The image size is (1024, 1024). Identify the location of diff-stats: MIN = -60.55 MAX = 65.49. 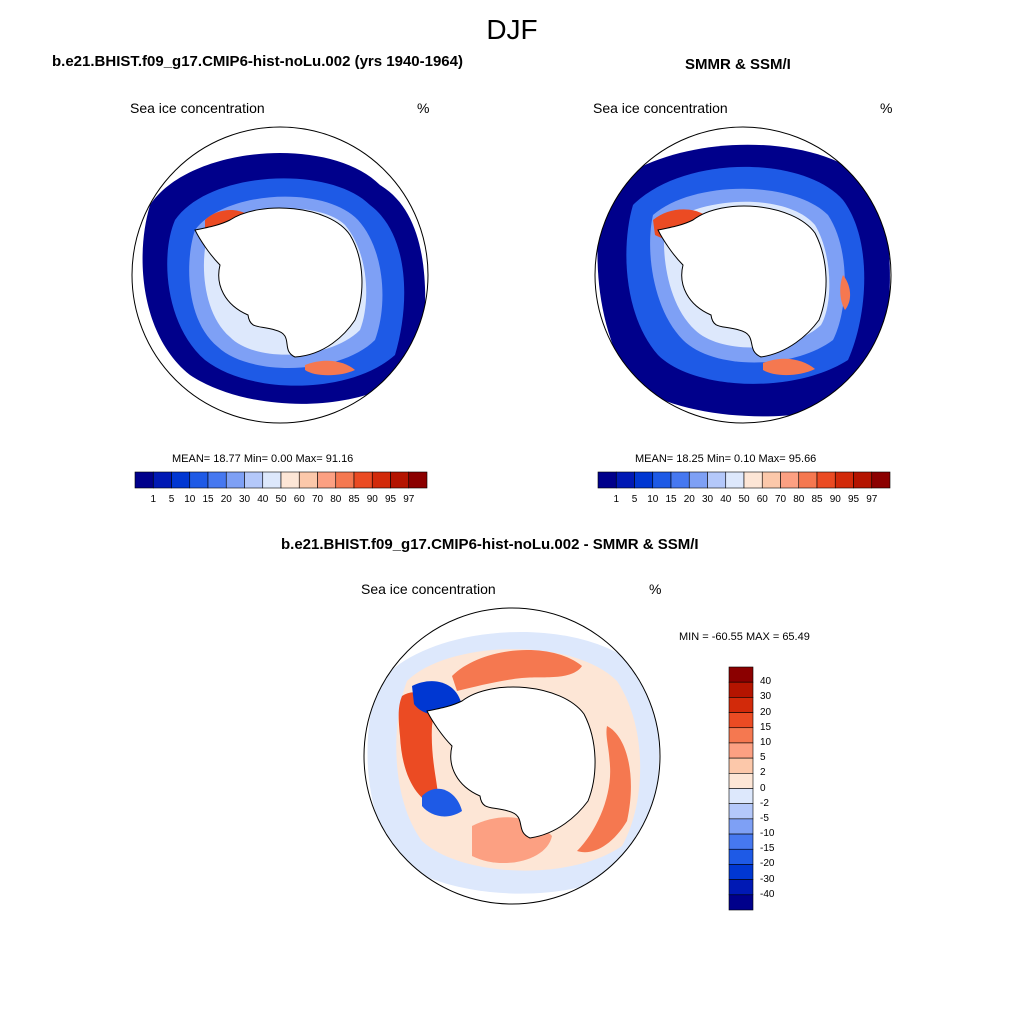
(744, 637).